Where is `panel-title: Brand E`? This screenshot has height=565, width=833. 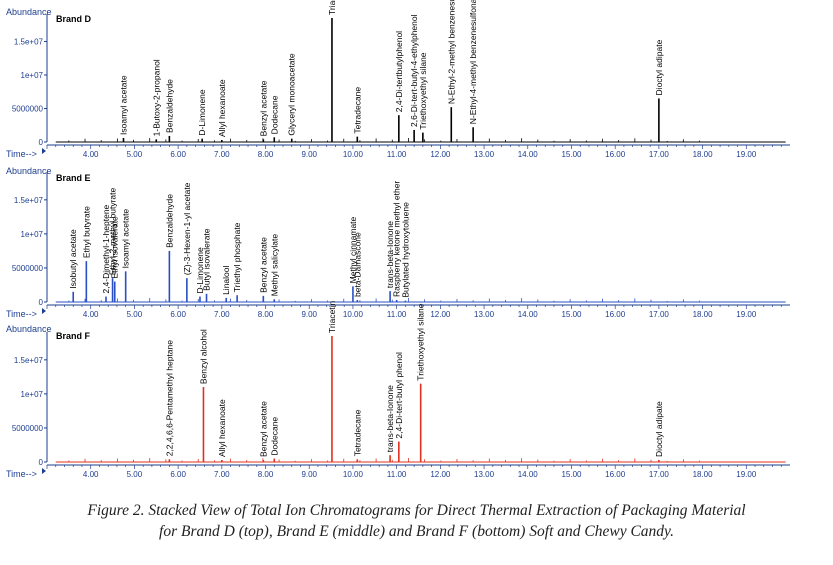
panel-title: Brand E is located at coordinates (73, 178).